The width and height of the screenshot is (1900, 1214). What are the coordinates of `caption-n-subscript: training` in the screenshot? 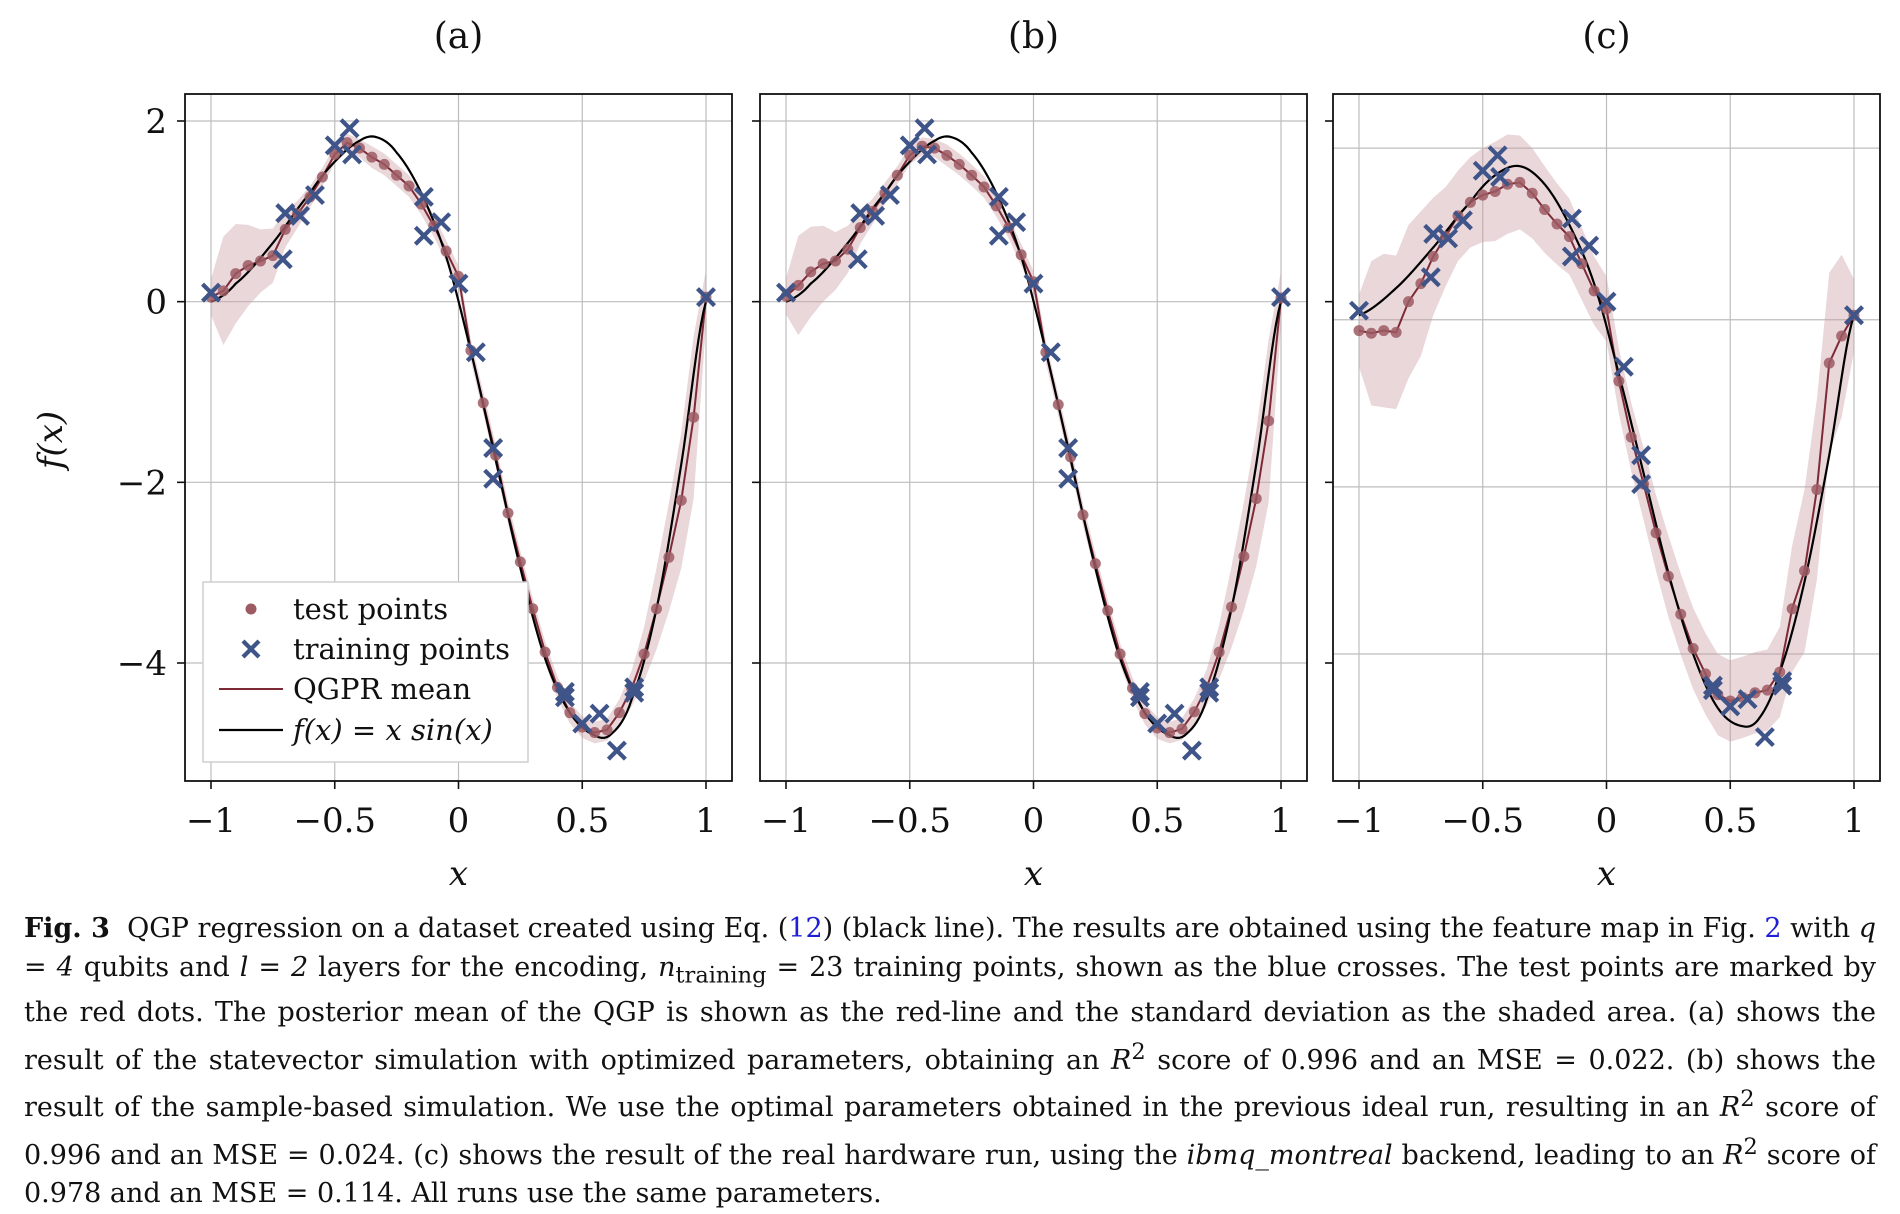 It's located at (721, 974).